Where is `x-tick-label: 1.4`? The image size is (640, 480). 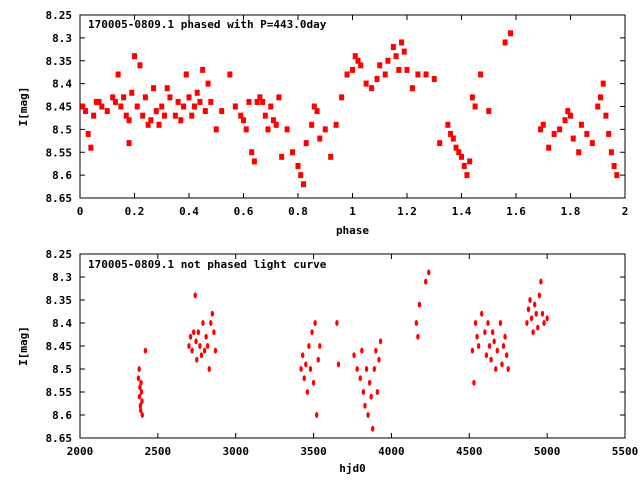
x-tick-label: 1.4 is located at coordinates (462, 211).